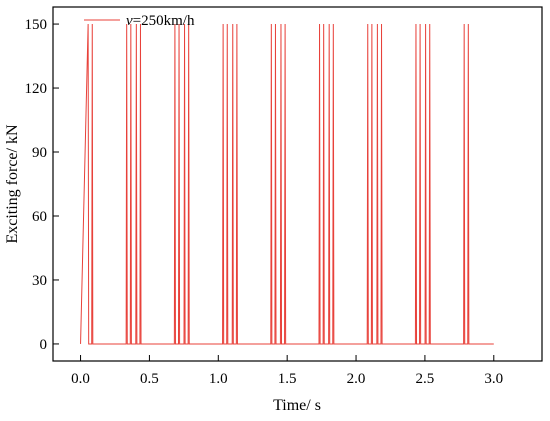  What do you see at coordinates (164, 21) in the screenshot?
I see `legend-label-rest: =250km/h` at bounding box center [164, 21].